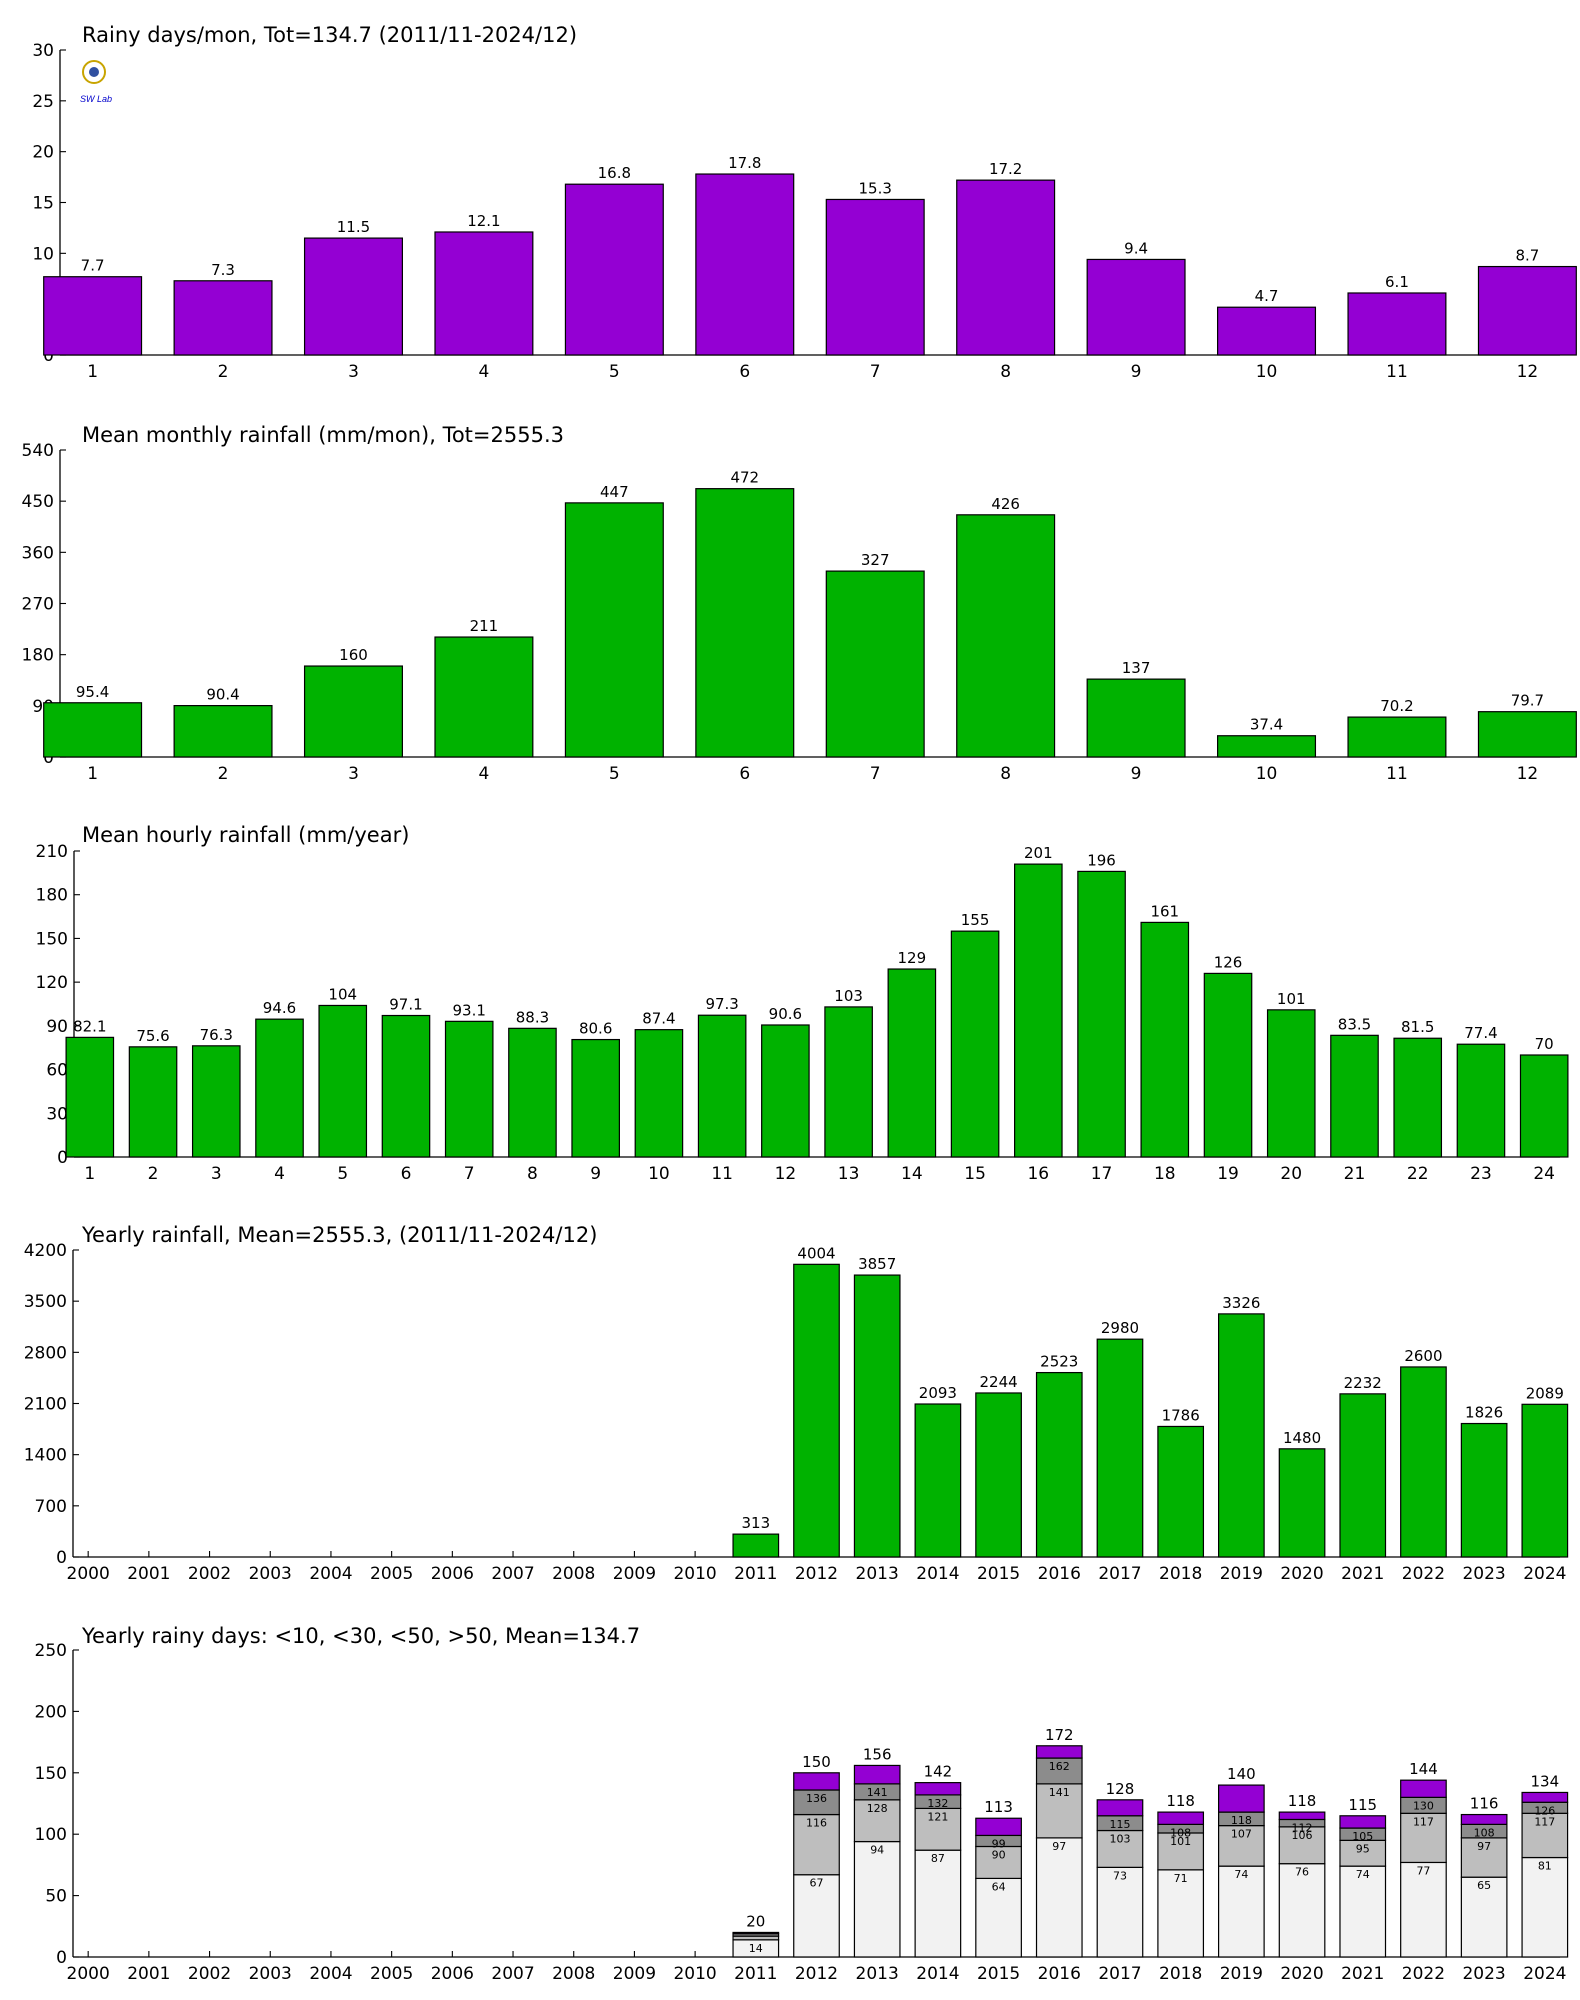  What do you see at coordinates (756, 1948) in the screenshot?
I see `segment-value-label: 14` at bounding box center [756, 1948].